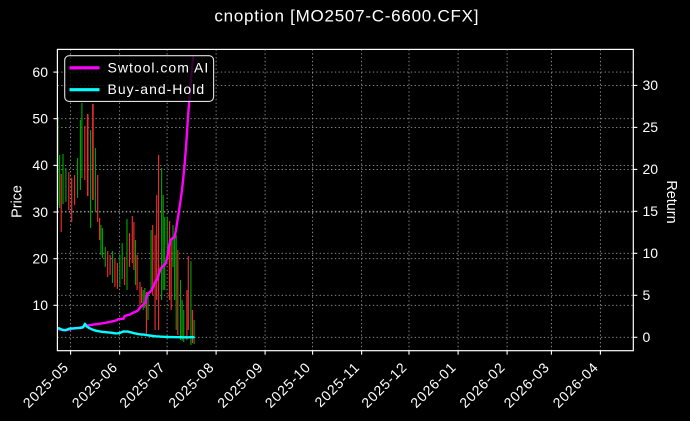 The height and width of the screenshot is (421, 690). Describe the element at coordinates (671, 201) in the screenshot. I see `svg-text: Return` at that location.